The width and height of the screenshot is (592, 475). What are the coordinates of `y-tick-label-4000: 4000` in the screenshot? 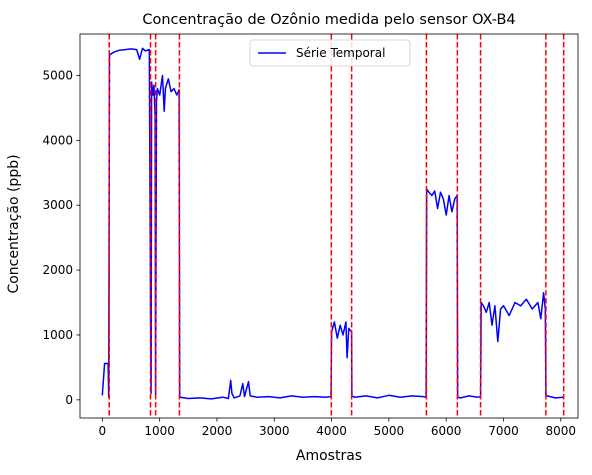 It's located at (57, 140).